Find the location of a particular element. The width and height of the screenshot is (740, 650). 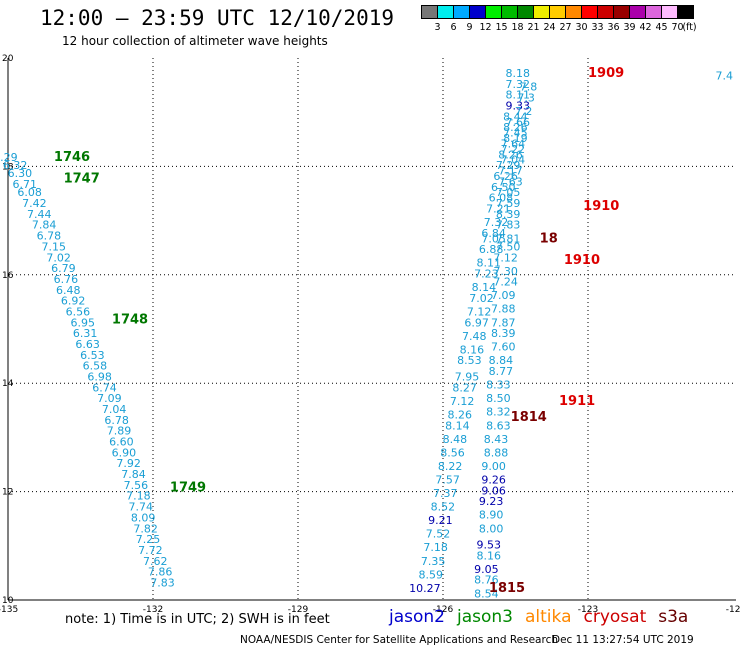

data-label-jason3: 7.56 is located at coordinates (136, 485).